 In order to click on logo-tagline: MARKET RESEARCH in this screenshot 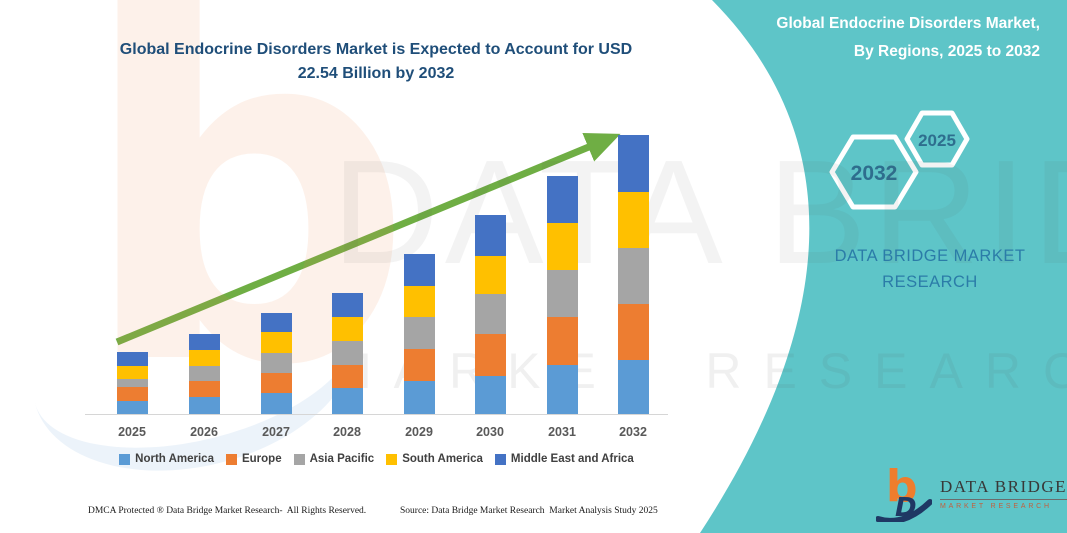, I will do `click(996, 506)`.